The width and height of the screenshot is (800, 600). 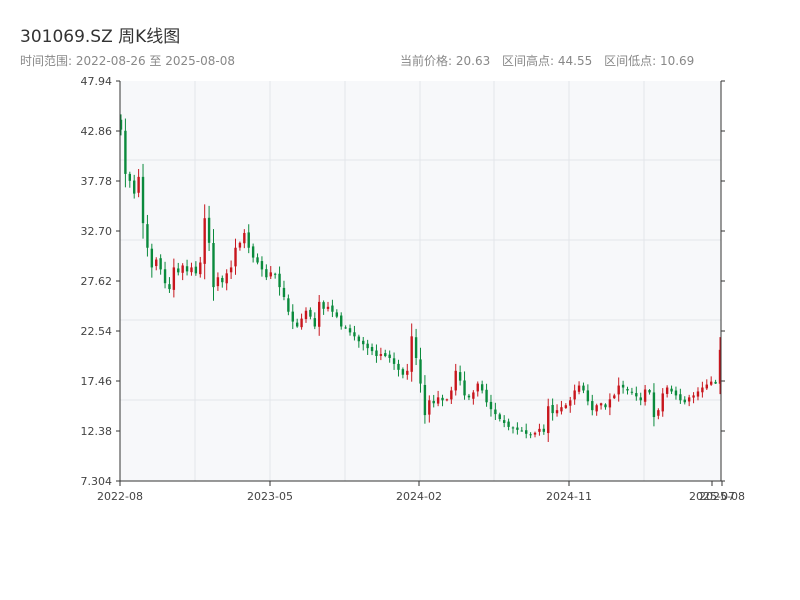 I want to click on x-tick-label: 2025-07, so click(x=712, y=496).